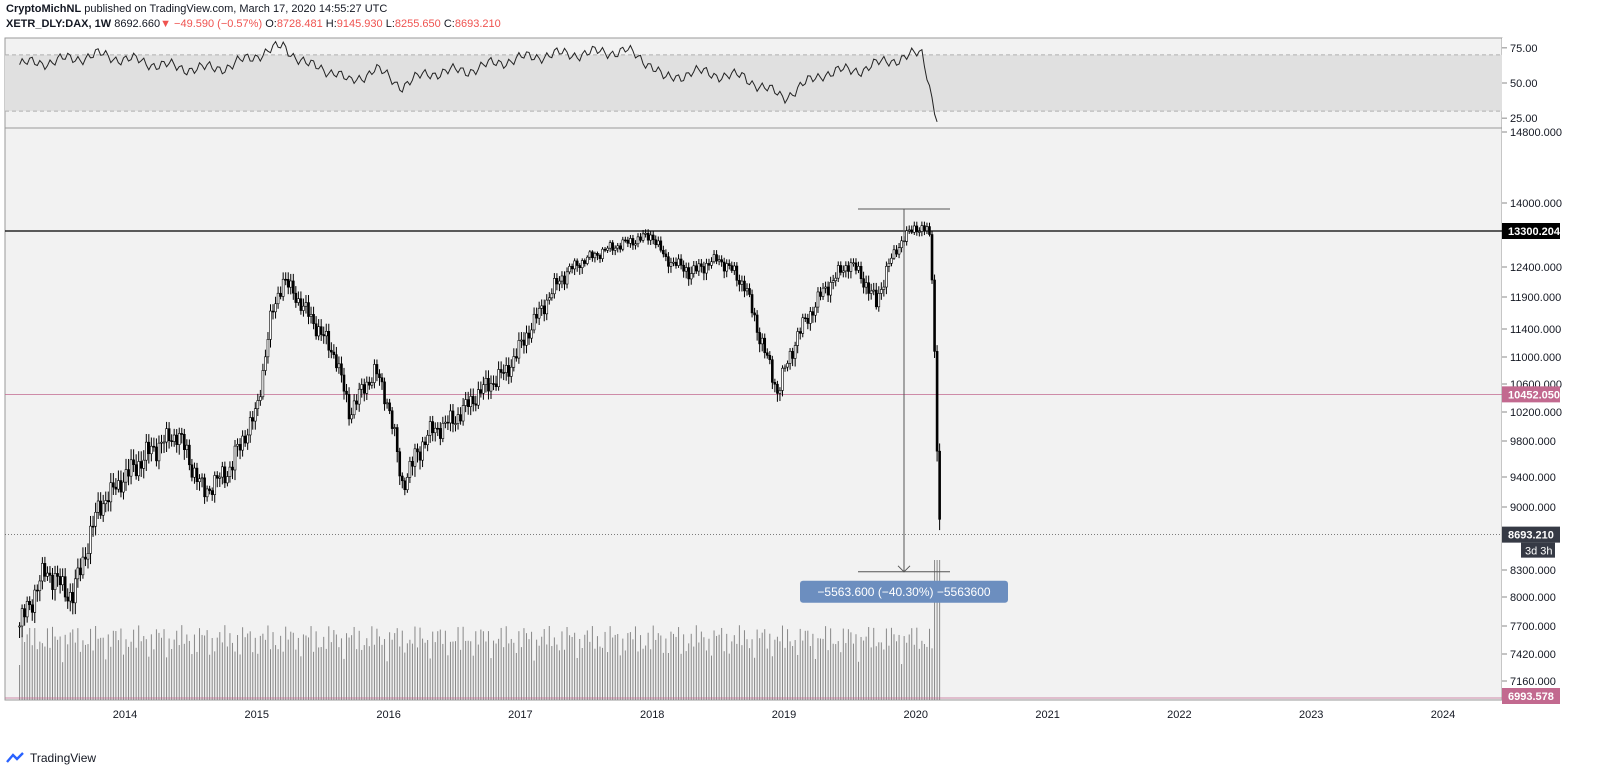  I want to click on countdown-badge, so click(1538, 550).